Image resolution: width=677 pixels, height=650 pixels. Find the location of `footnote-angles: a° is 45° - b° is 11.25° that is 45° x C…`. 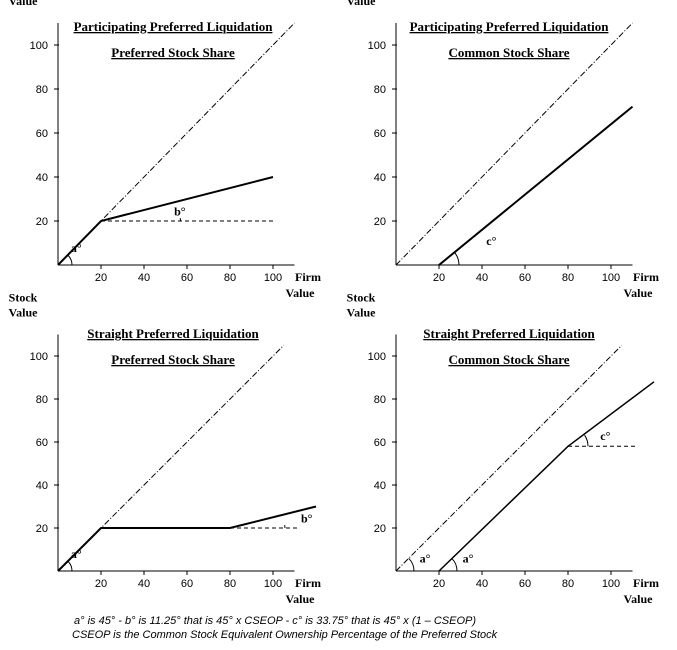

footnote-angles: a° is 45° - b° is 11.25° that is 45° x C… is located at coordinates (275, 621).